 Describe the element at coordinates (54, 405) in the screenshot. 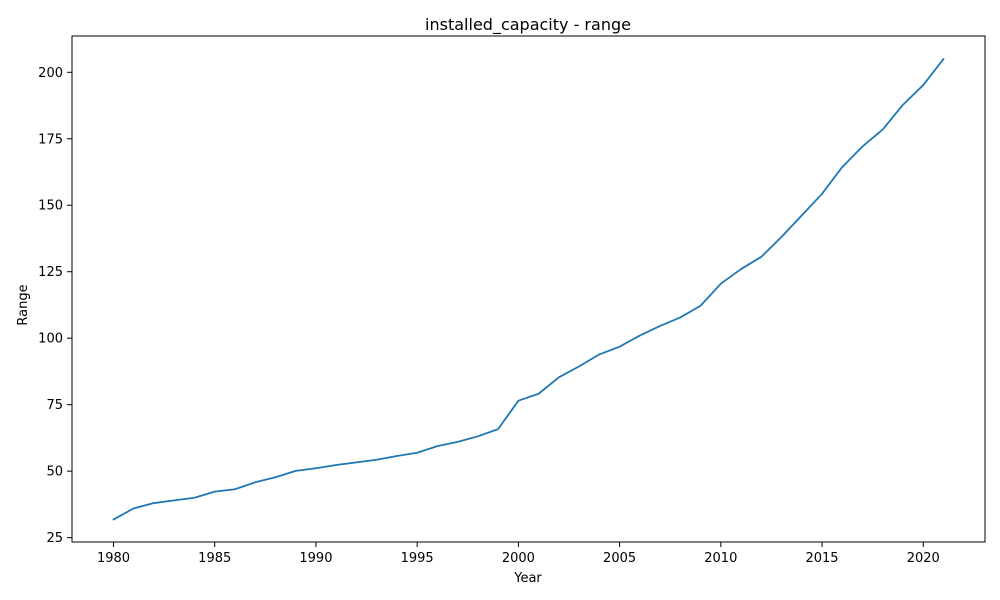

I see `y-tick-label: 75` at that location.